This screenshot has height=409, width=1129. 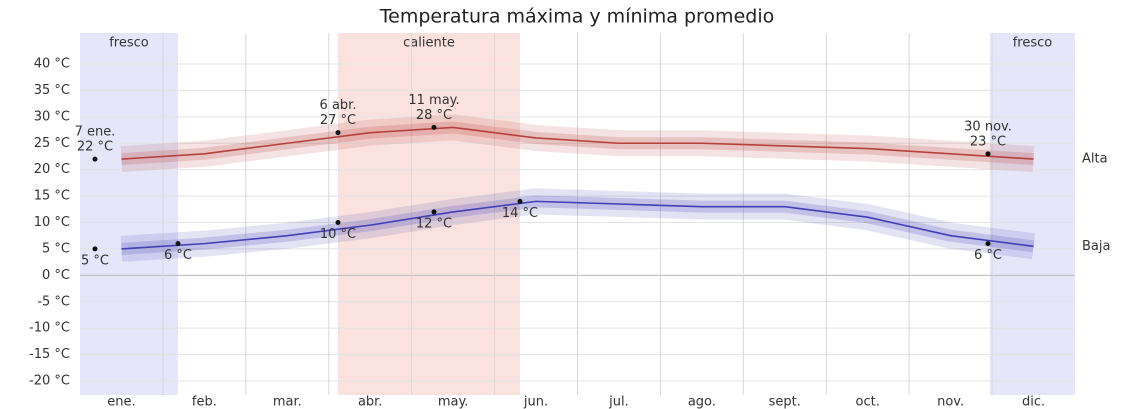 What do you see at coordinates (429, 43) in the screenshot?
I see `season-label: caliente` at bounding box center [429, 43].